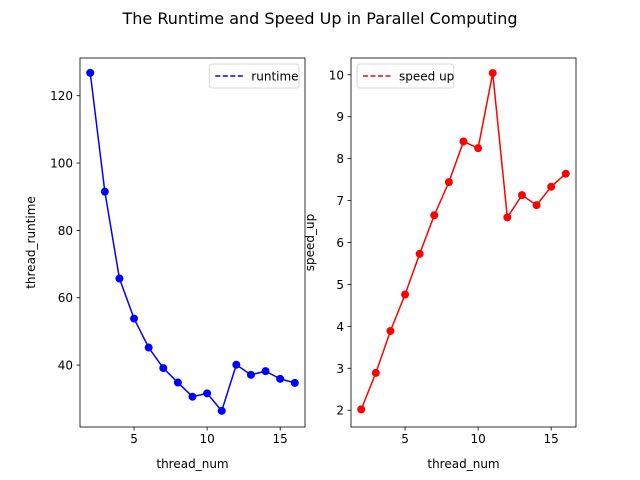  What do you see at coordinates (65, 231) in the screenshot?
I see `y-tick-label: 80` at bounding box center [65, 231].